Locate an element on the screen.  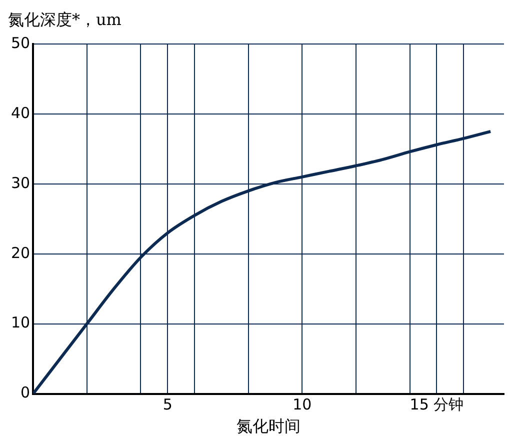
y-tick-label: 30 is located at coordinates (20, 183).